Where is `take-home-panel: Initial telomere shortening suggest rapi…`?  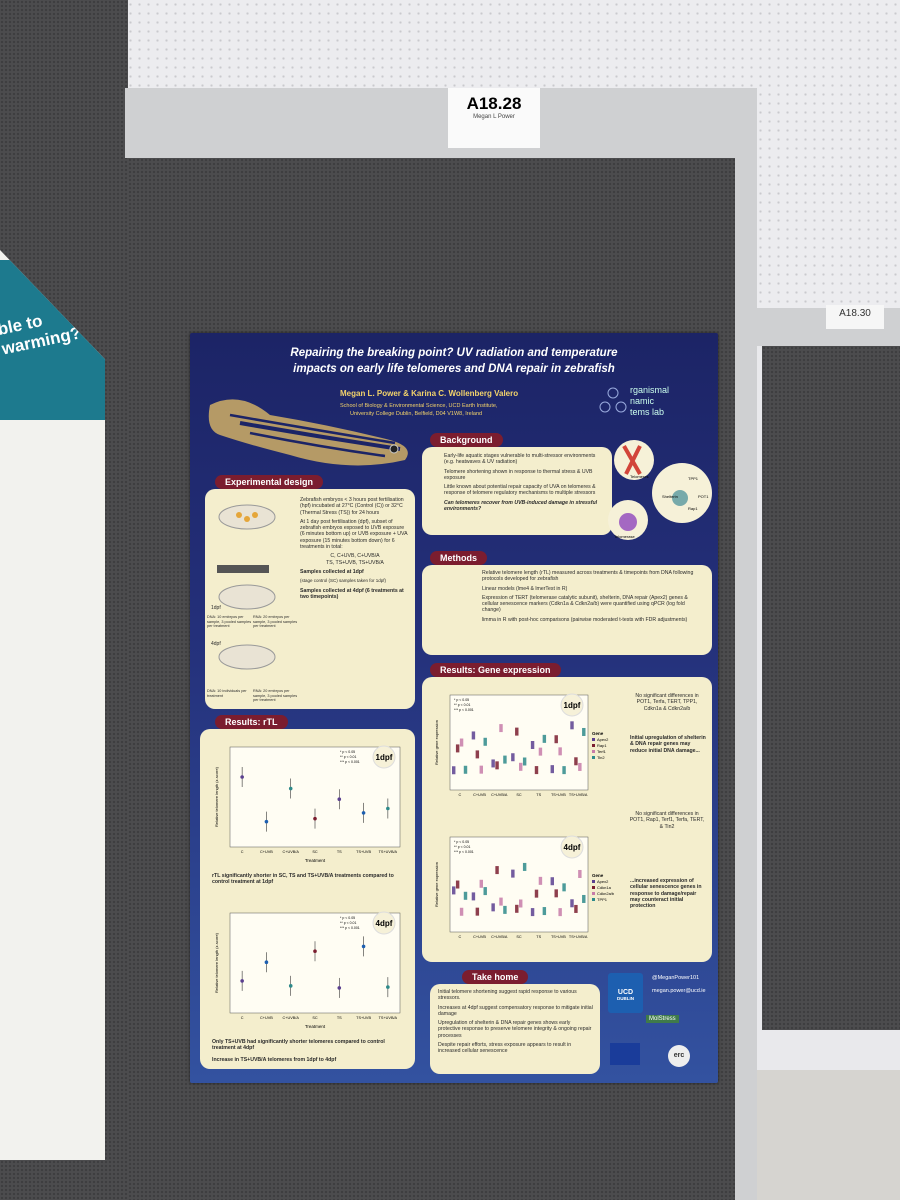 take-home-panel: Initial telomere shortening suggest rapi… is located at coordinates (515, 1029).